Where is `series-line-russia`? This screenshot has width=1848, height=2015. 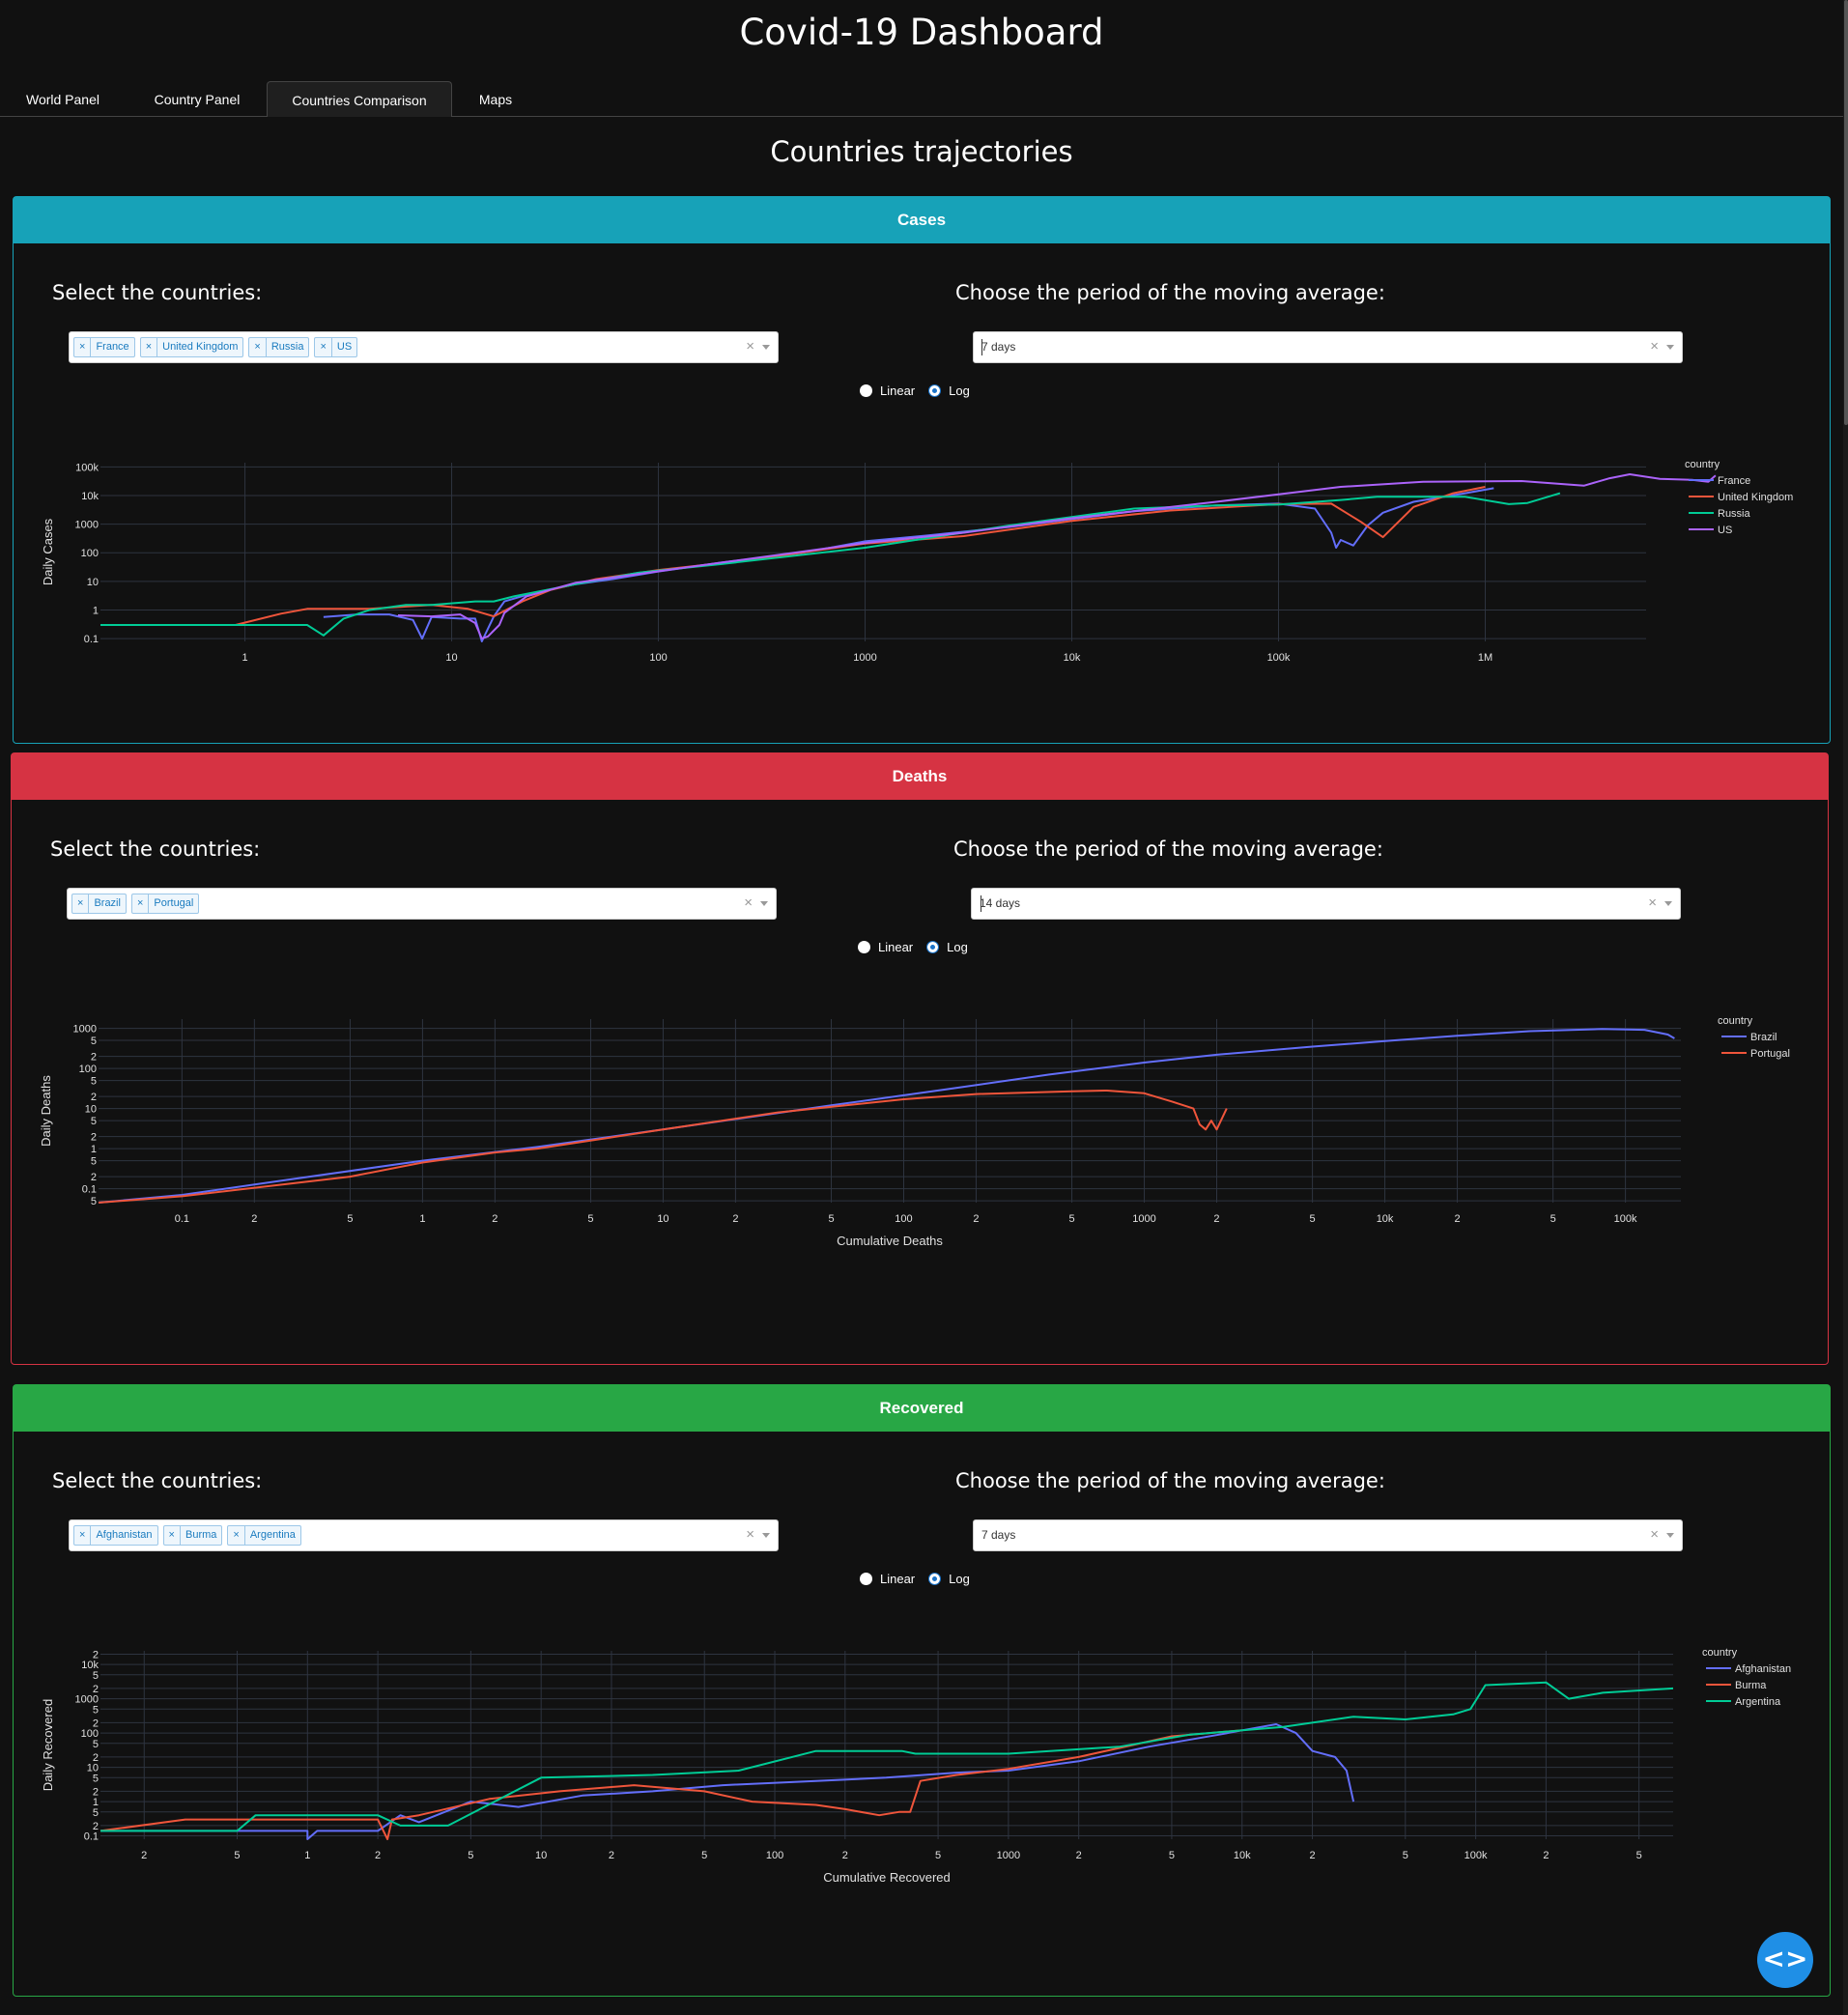
series-line-russia is located at coordinates (830, 564).